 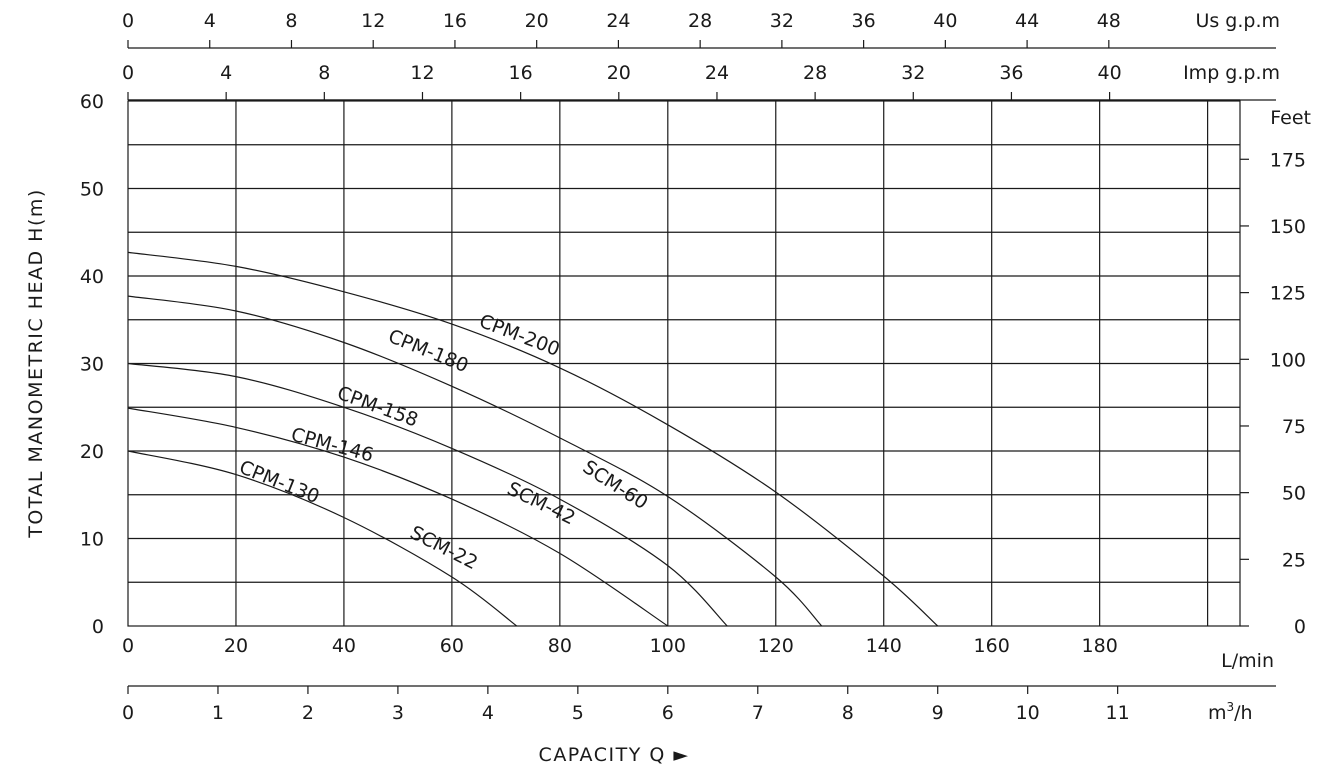 I want to click on annotation-scm-22: SCM-22, so click(x=443, y=548).